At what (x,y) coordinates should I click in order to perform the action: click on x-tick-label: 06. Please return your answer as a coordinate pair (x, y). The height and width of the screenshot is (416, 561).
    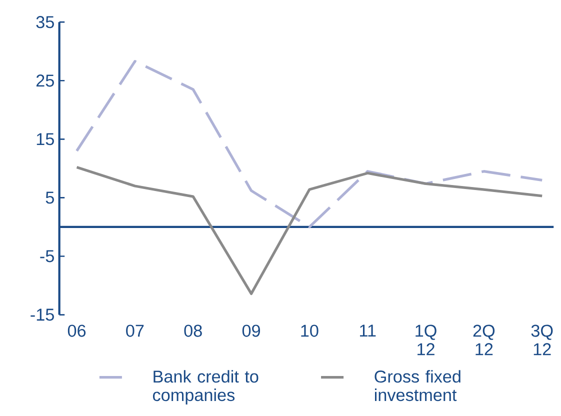
    Looking at the image, I should click on (77, 330).